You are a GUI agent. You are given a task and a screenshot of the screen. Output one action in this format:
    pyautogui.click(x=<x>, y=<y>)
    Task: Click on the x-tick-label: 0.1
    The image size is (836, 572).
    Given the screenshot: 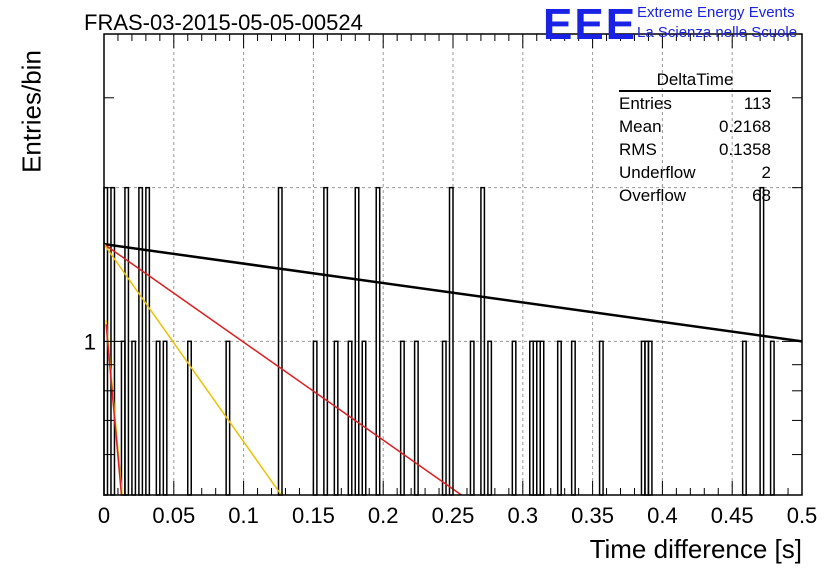 What is the action you would take?
    pyautogui.click(x=243, y=515)
    